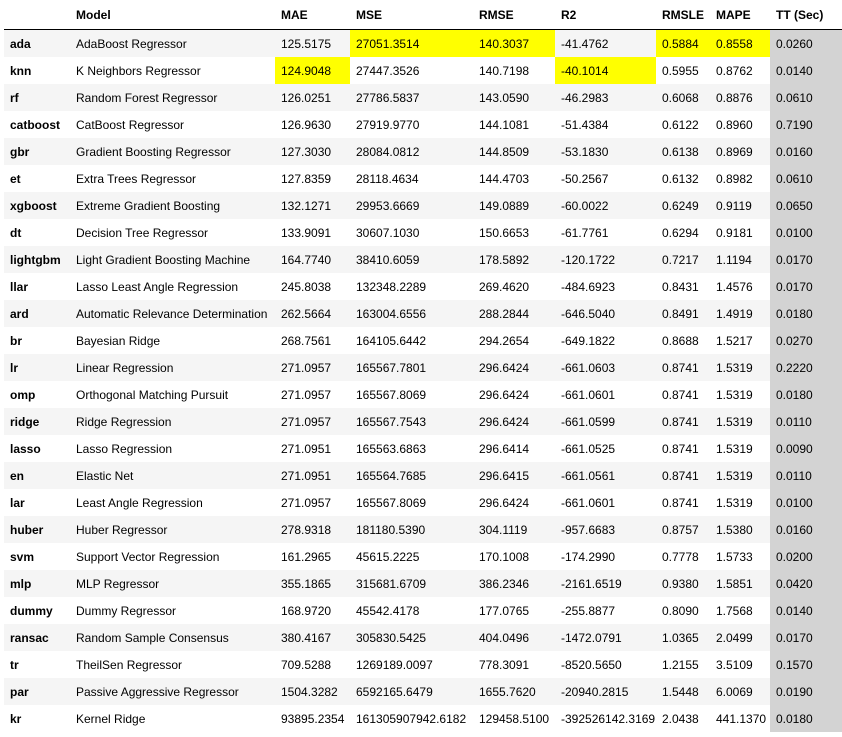 The image size is (842, 737). Describe the element at coordinates (37, 205) in the screenshot. I see `row-index: xgboost` at that location.